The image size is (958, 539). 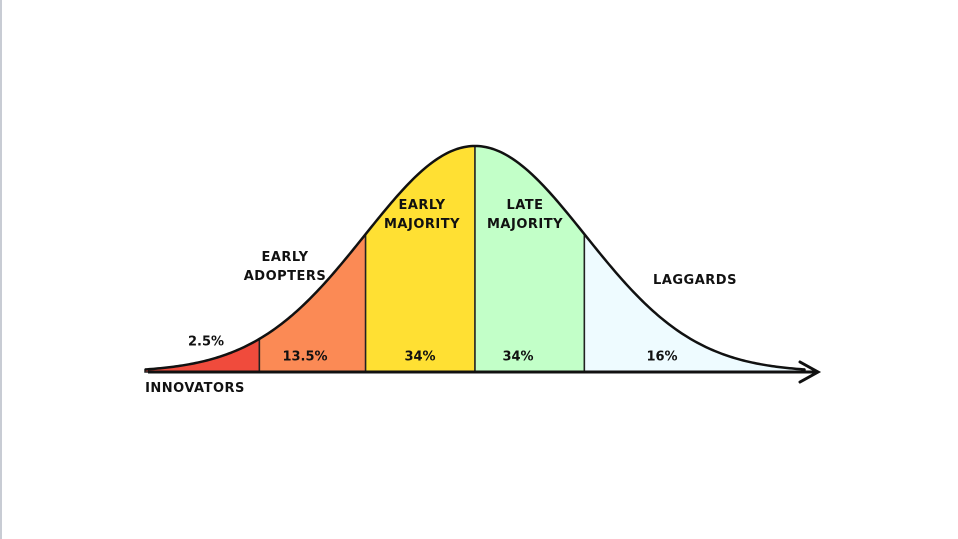 What do you see at coordinates (1, 269) in the screenshot?
I see `page-edge` at bounding box center [1, 269].